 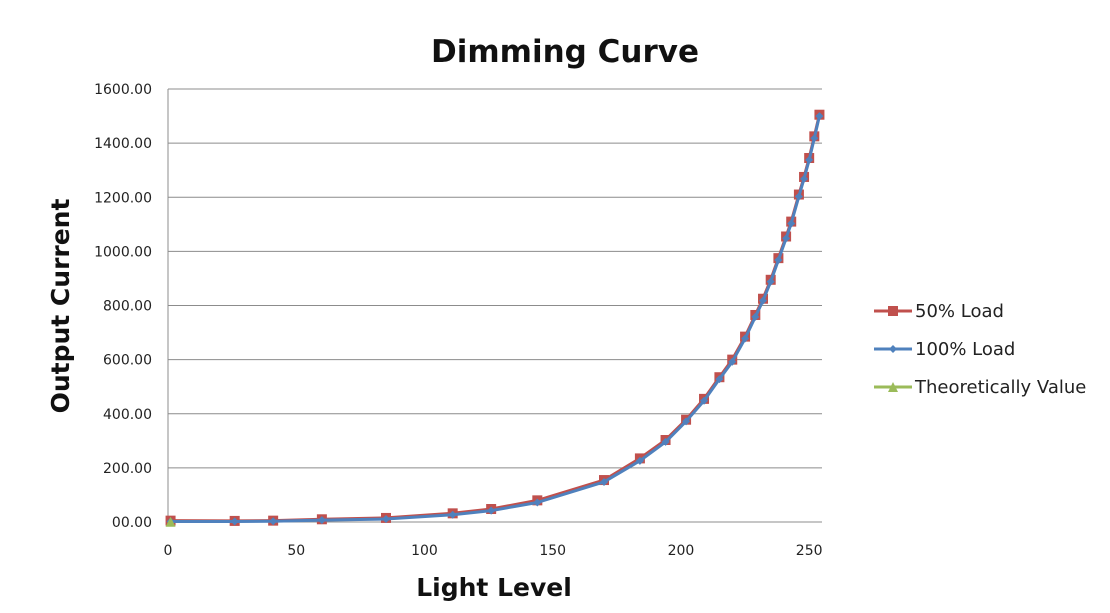 What do you see at coordinates (809, 551) in the screenshot?
I see `x-tick-label: 250` at bounding box center [809, 551].